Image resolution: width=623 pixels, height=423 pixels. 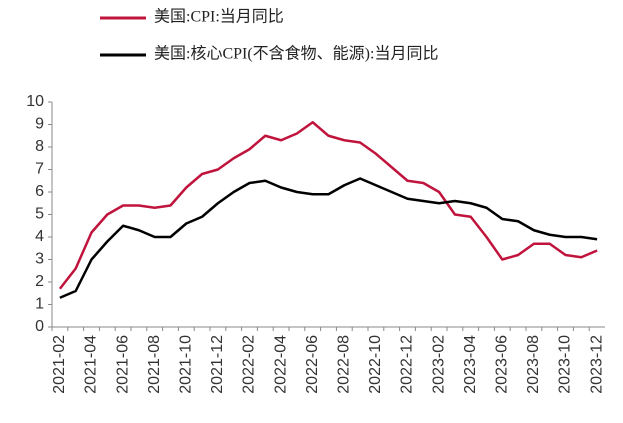 What do you see at coordinates (39, 214) in the screenshot?
I see `y-tick-label: 5` at bounding box center [39, 214].